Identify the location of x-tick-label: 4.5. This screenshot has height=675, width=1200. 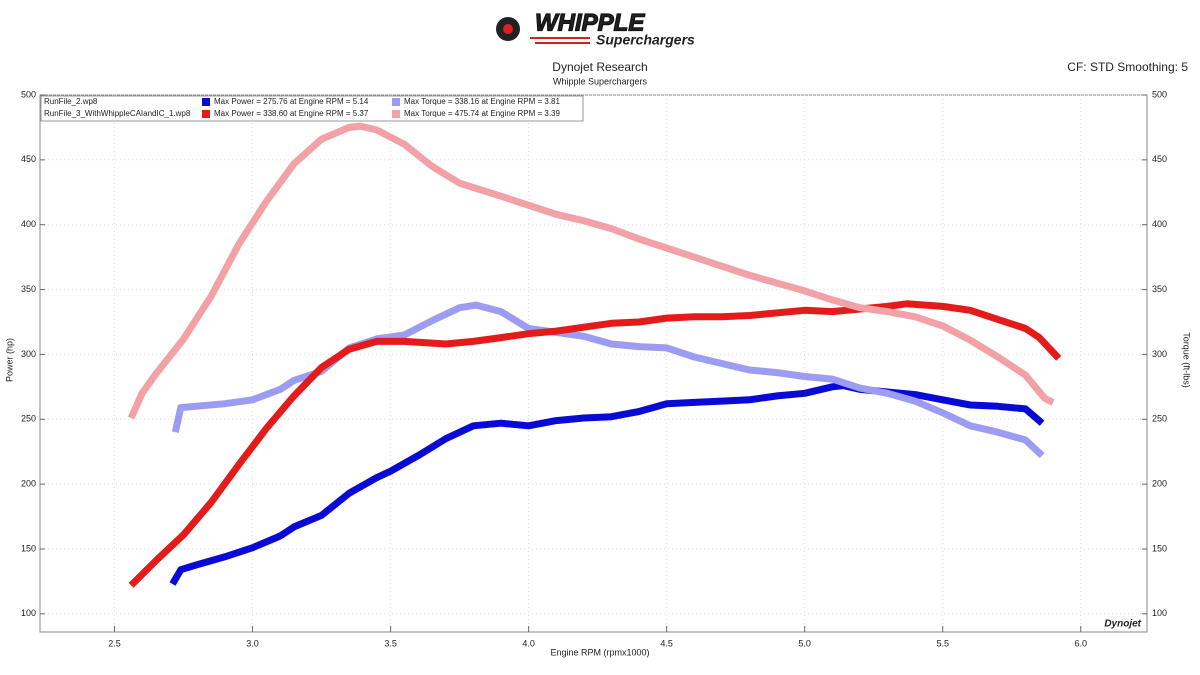
(666, 643).